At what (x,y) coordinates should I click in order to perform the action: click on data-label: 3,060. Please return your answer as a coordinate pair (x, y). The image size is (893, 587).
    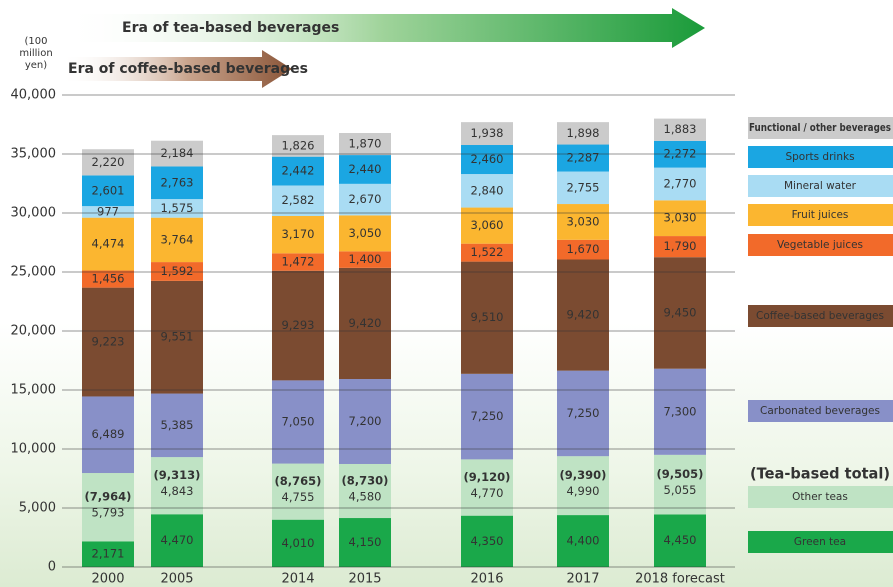
    Looking at the image, I should click on (487, 225).